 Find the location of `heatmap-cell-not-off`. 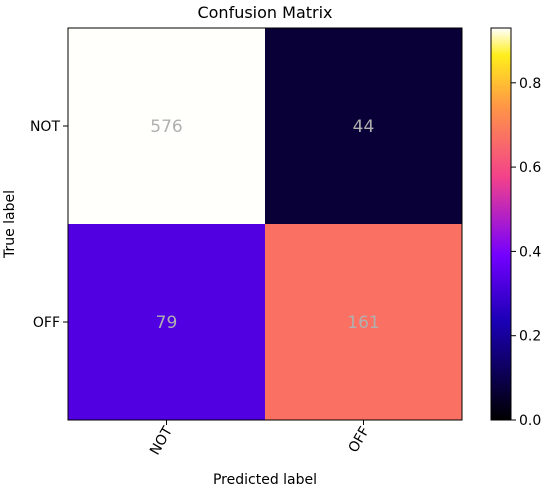

heatmap-cell-not-off is located at coordinates (363, 126).